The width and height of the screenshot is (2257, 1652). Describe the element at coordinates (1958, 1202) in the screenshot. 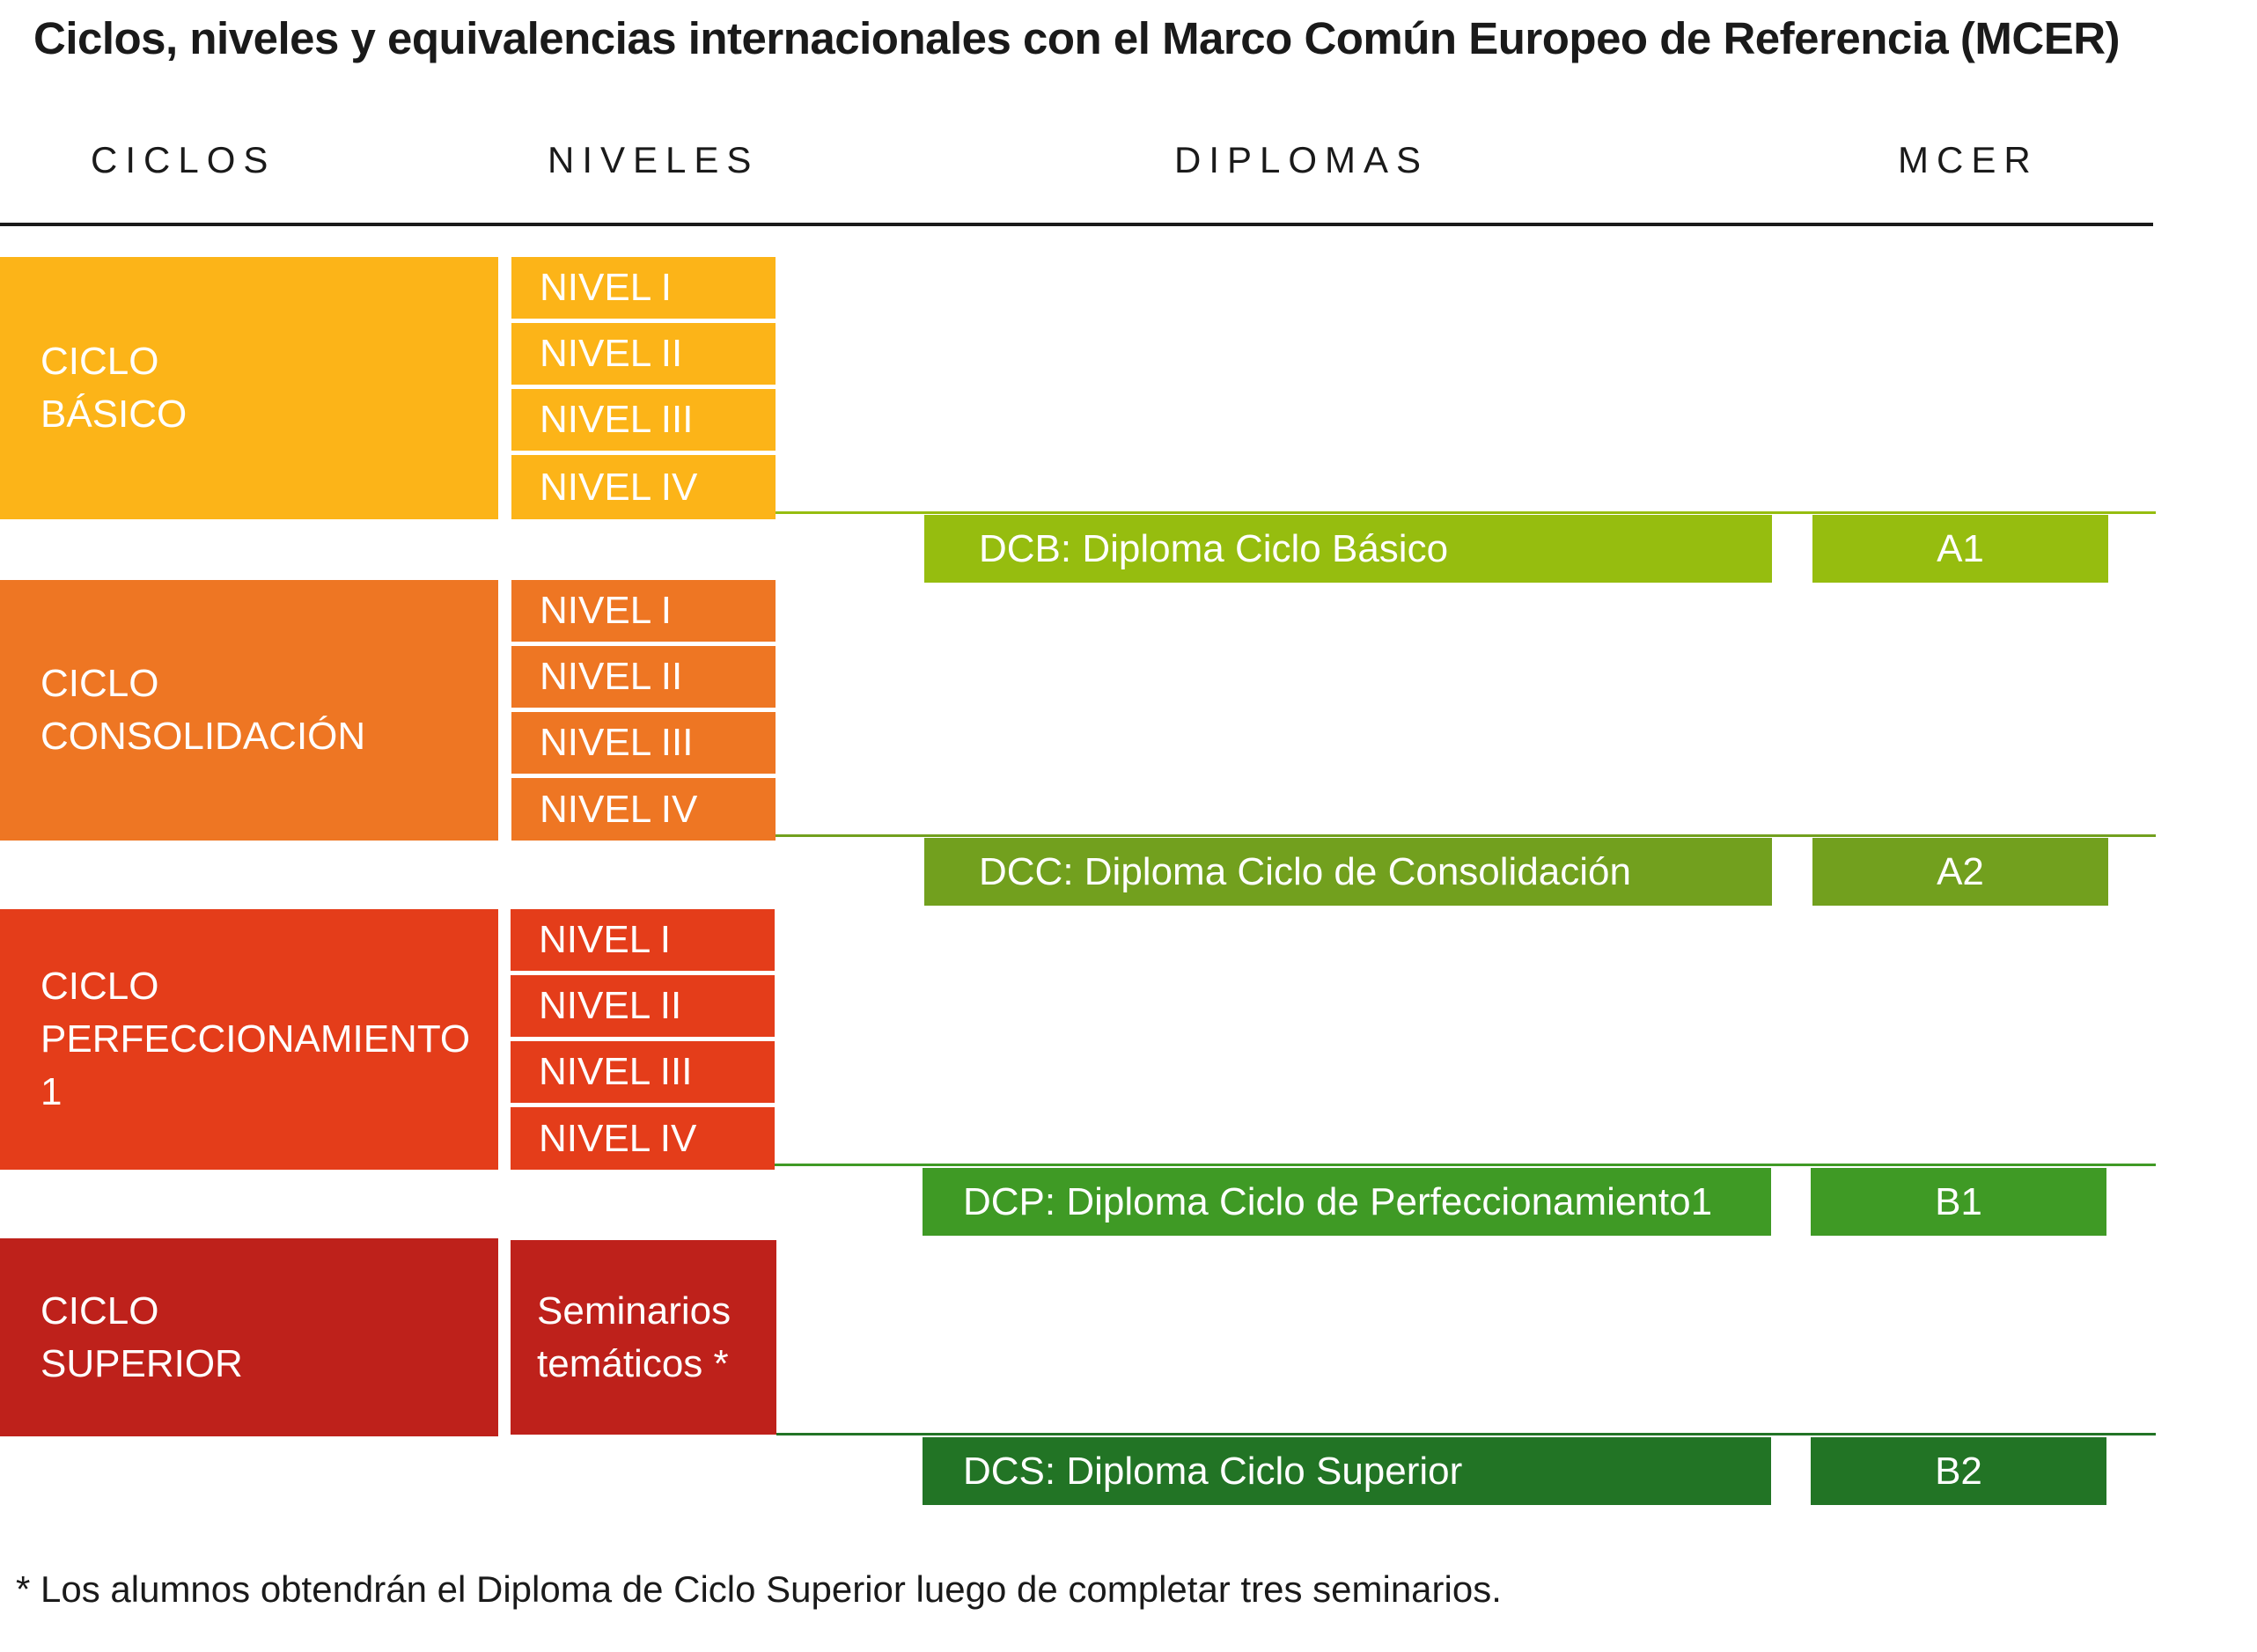

I see `mcer-b1: B1` at that location.